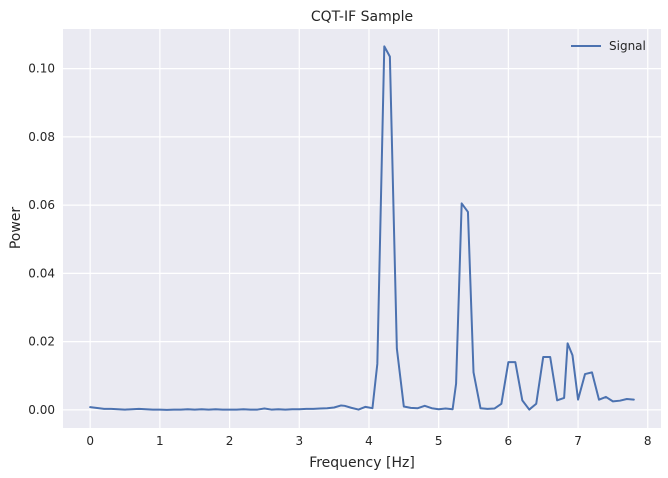 The height and width of the screenshot is (478, 668). What do you see at coordinates (362, 17) in the screenshot?
I see `chart-title: CQT-IF Sample` at bounding box center [362, 17].